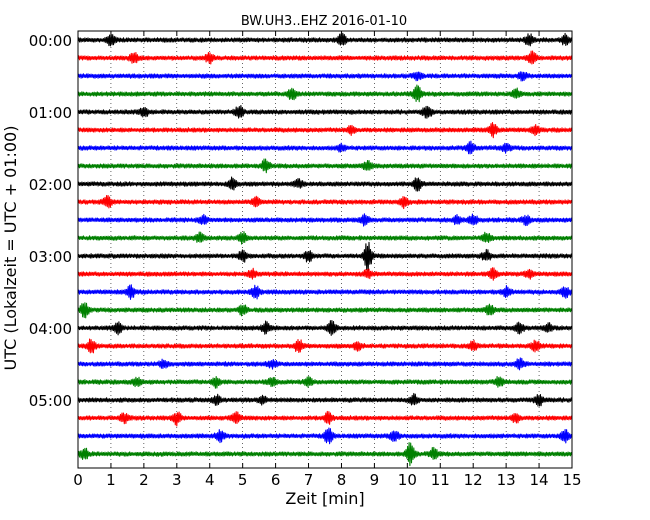 Image resolution: width=650 pixels, height=520 pixels. Describe the element at coordinates (50, 257) in the screenshot. I see `y-tick-label: 03:00` at that location.